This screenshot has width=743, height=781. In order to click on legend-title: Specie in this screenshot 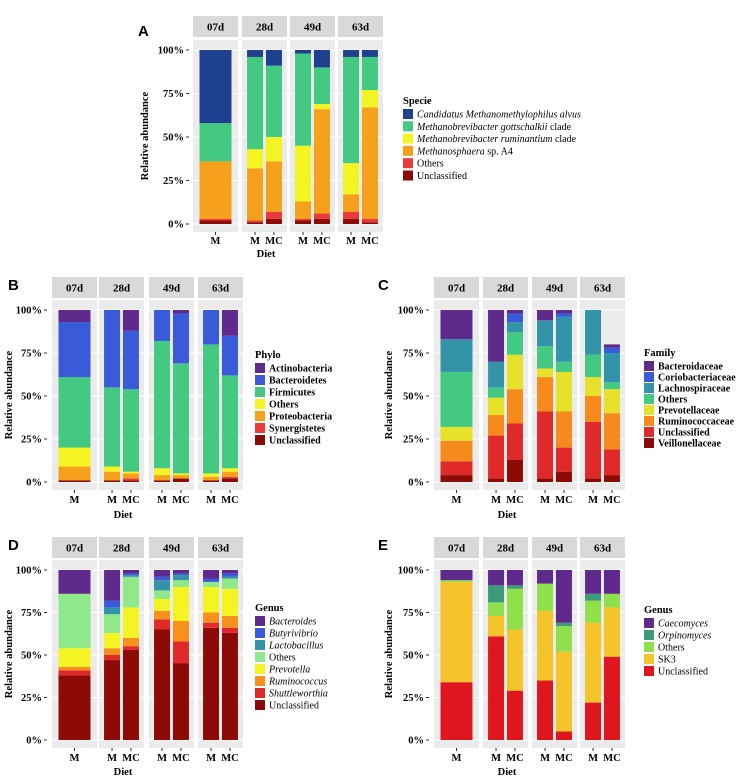, I will do `click(417, 101)`.